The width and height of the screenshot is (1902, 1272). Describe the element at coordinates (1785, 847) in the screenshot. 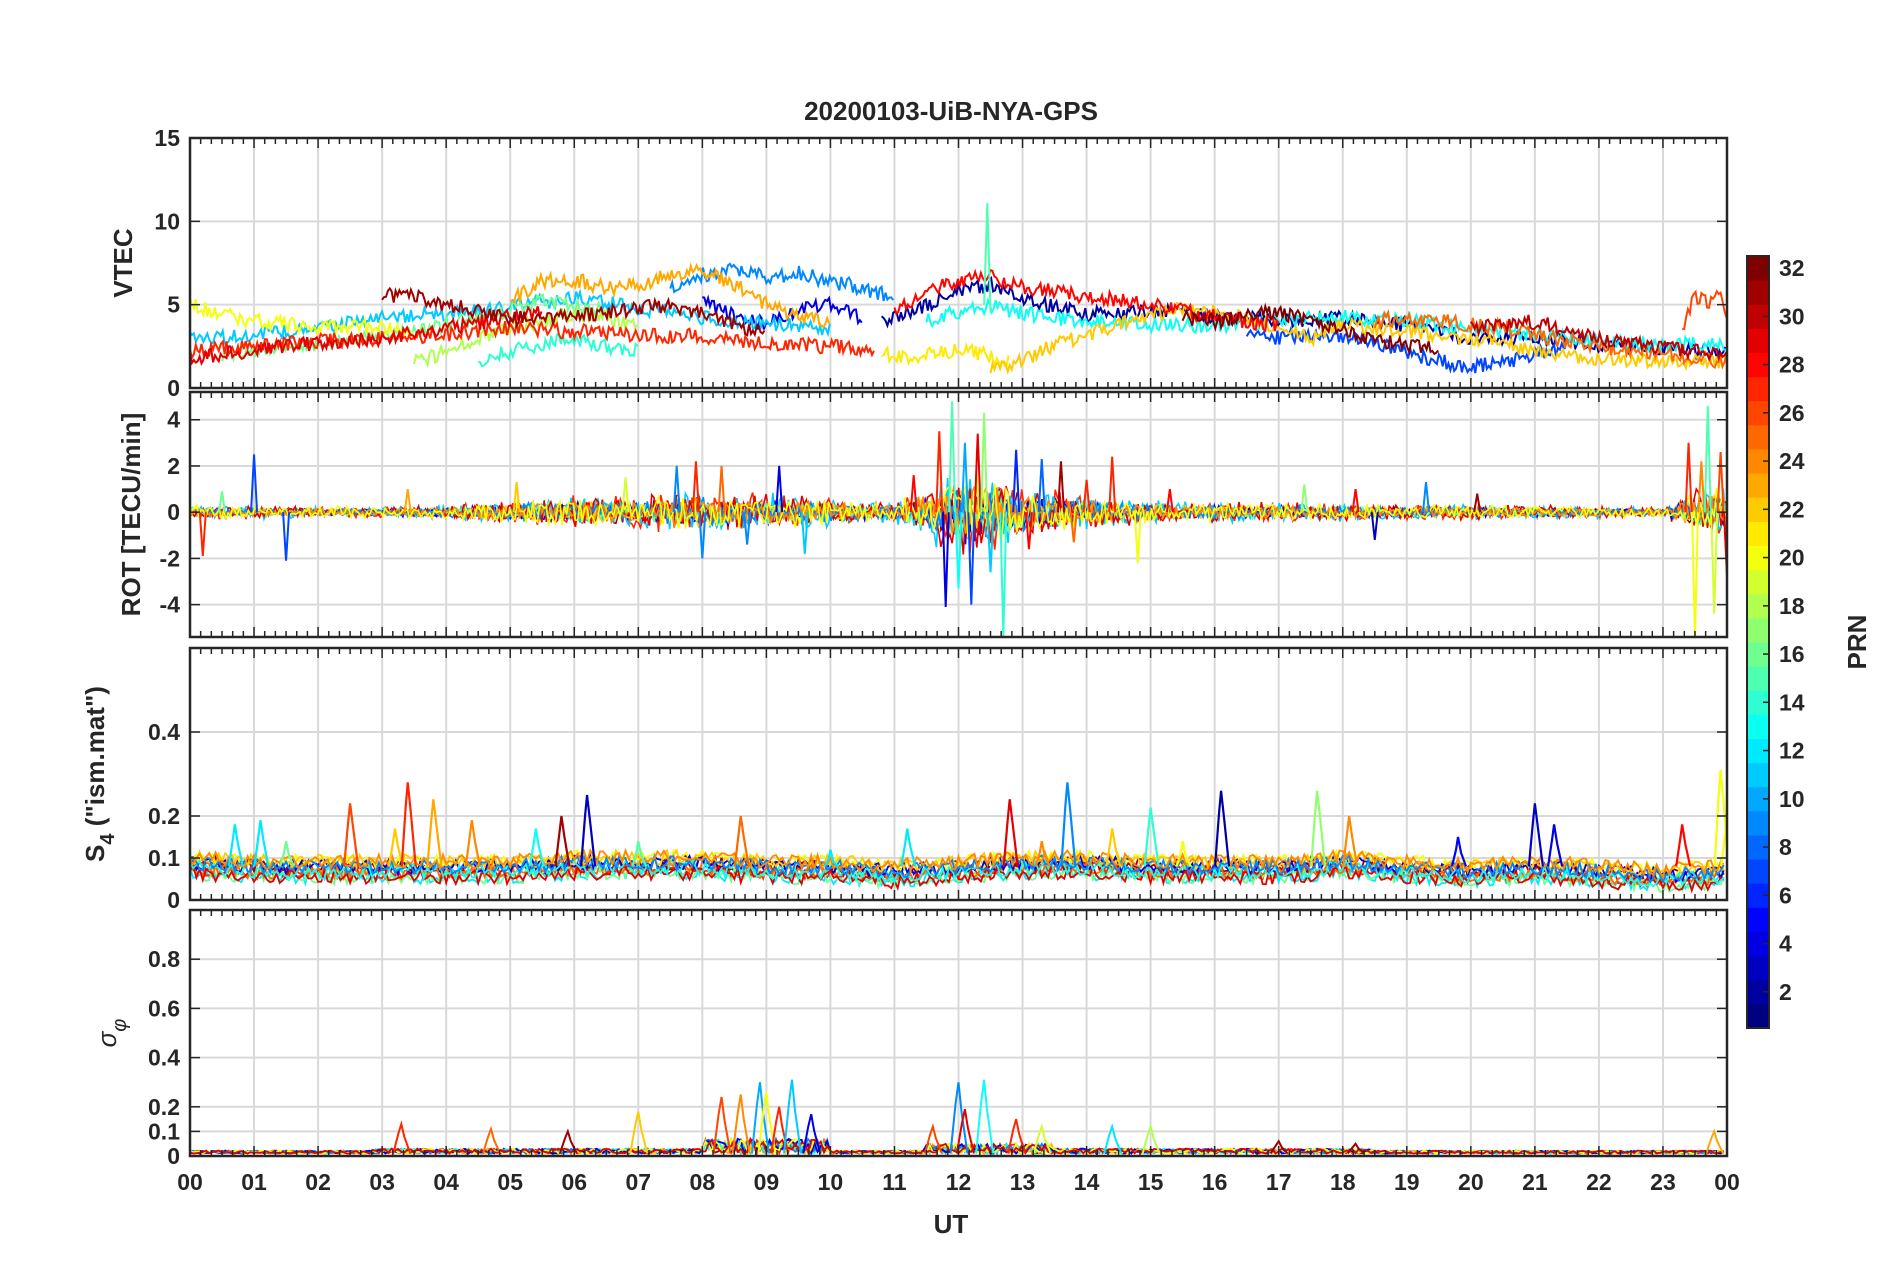

I see `colorbar-tick-label: 8` at that location.